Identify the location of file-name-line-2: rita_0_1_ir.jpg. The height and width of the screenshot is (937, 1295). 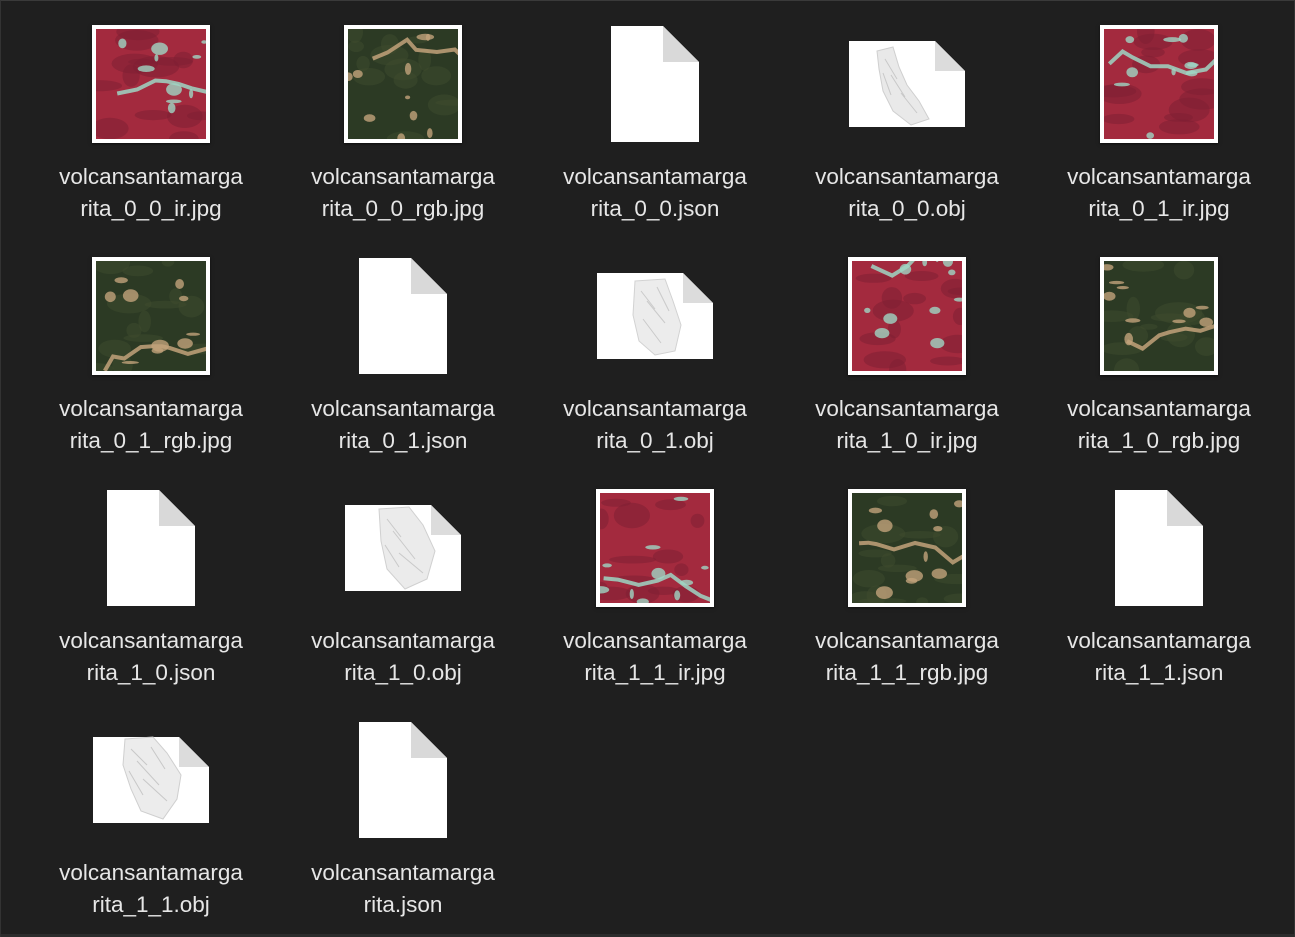
(1159, 208).